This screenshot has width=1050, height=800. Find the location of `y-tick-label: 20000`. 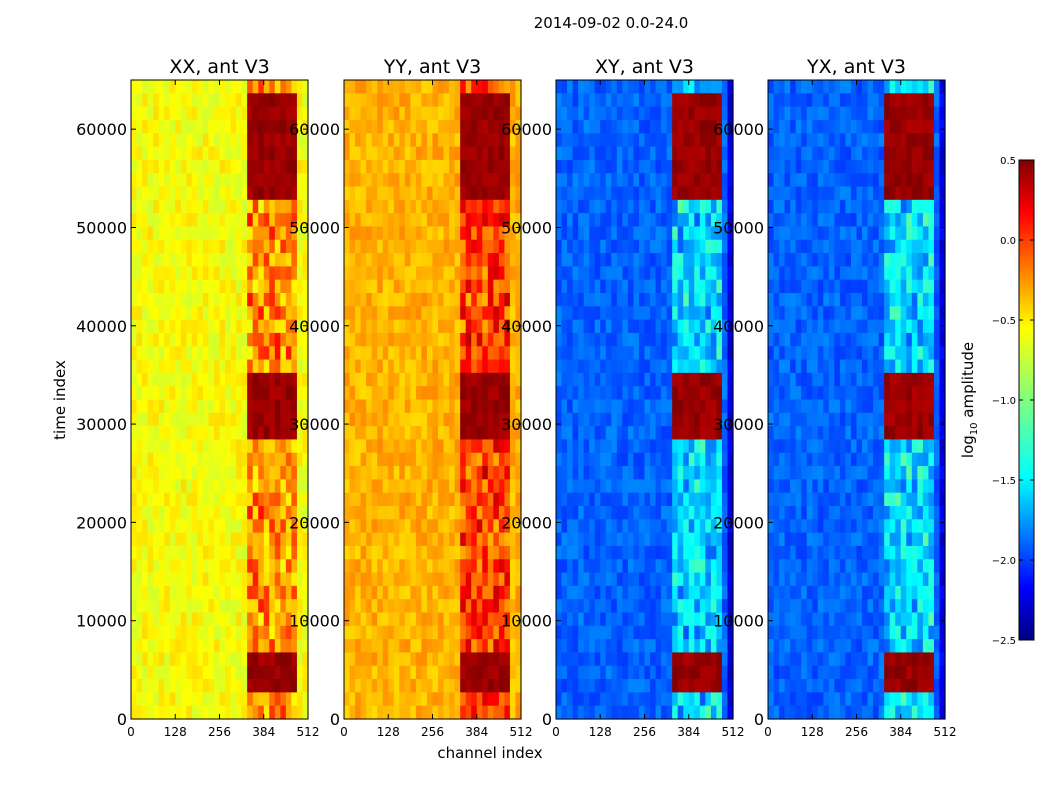

y-tick-label: 20000 is located at coordinates (314, 522).